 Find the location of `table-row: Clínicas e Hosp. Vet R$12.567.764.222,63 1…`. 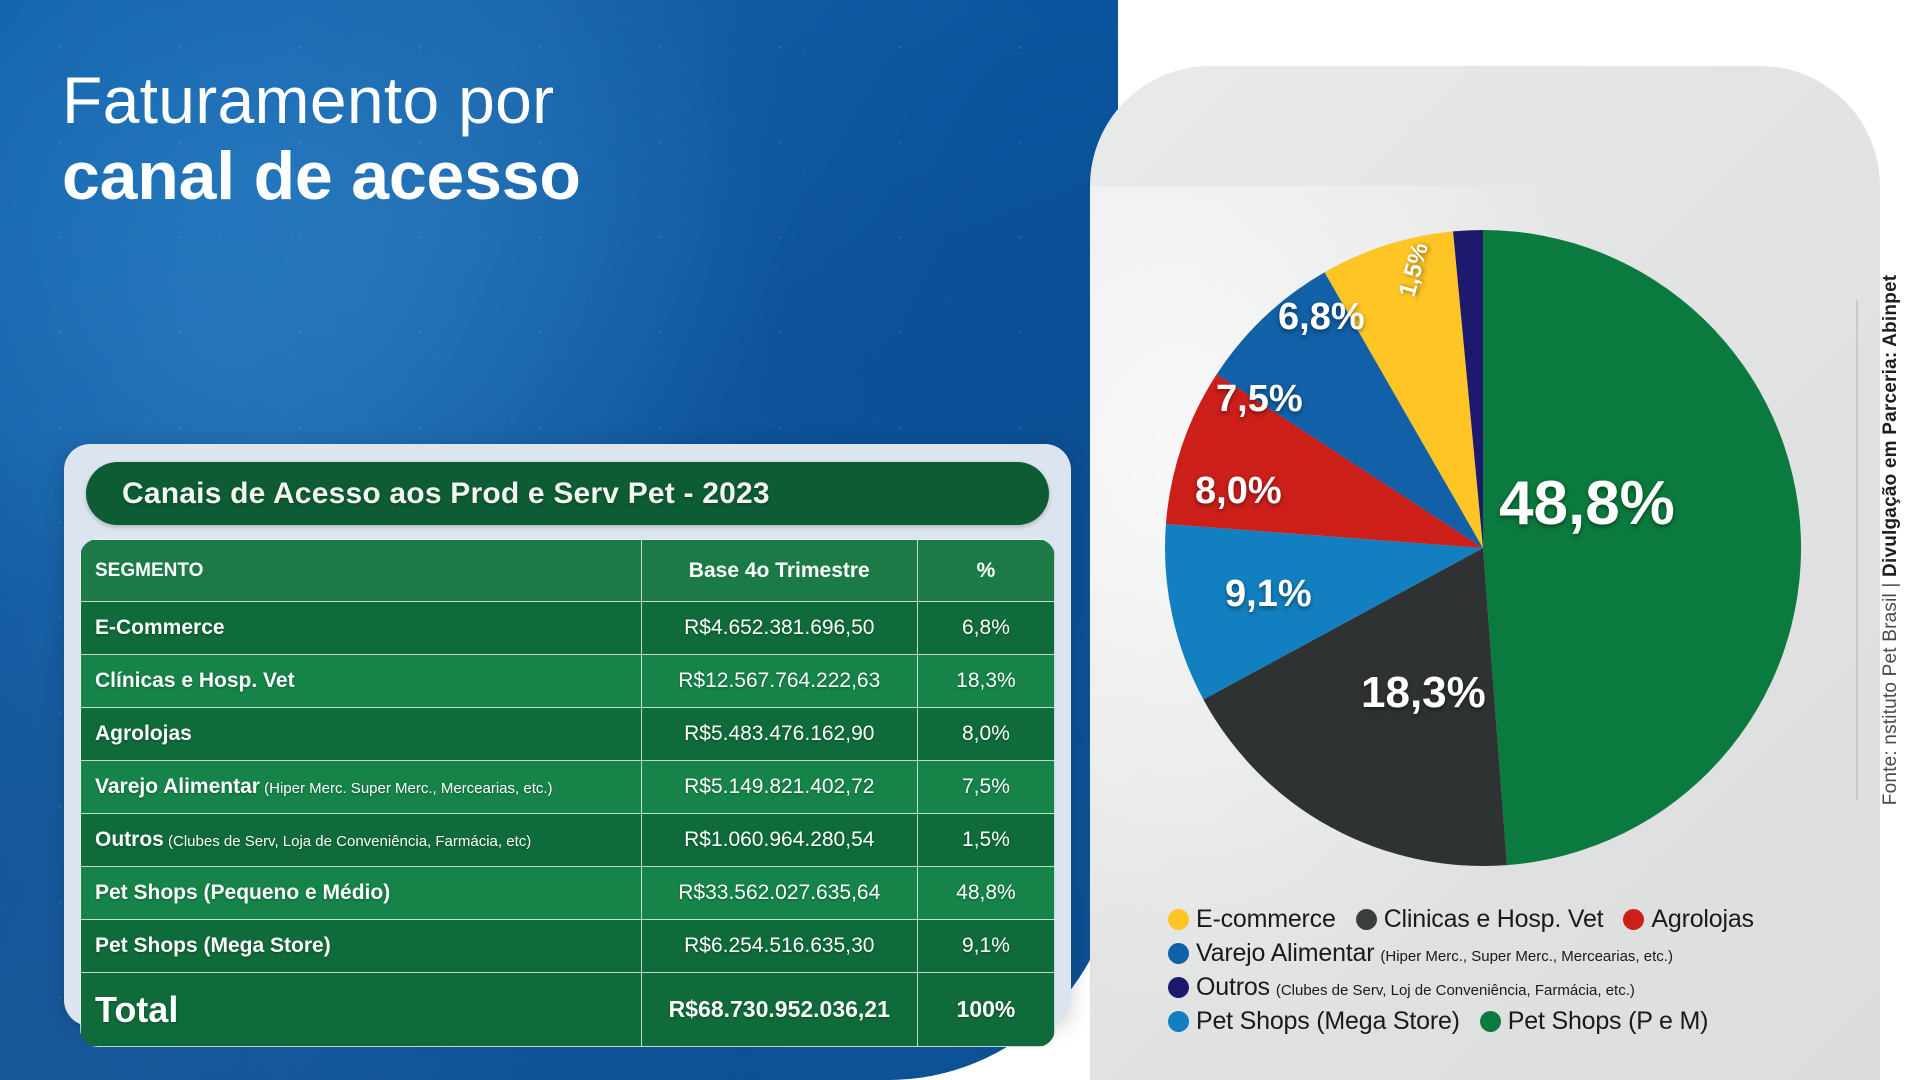

table-row: Clínicas e Hosp. Vet R$12.567.764.222,63 1… is located at coordinates (567, 681).